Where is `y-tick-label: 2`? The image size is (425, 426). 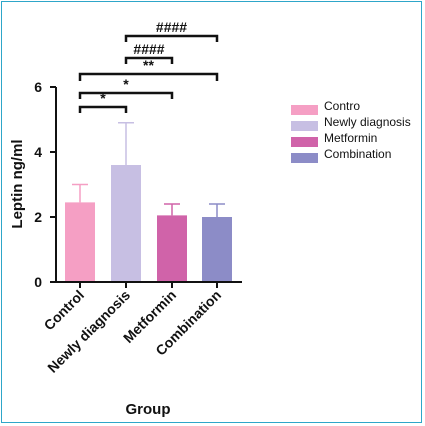
y-tick-label: 2 is located at coordinates (38, 217).